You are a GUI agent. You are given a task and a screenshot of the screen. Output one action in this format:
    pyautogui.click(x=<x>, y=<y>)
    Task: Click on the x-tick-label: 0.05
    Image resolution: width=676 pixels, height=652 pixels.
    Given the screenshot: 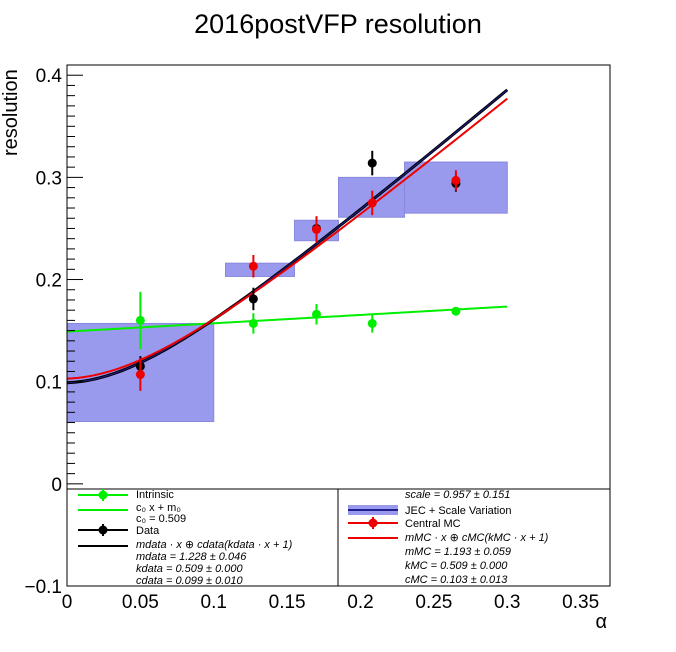 What is the action you would take?
    pyautogui.click(x=140, y=602)
    